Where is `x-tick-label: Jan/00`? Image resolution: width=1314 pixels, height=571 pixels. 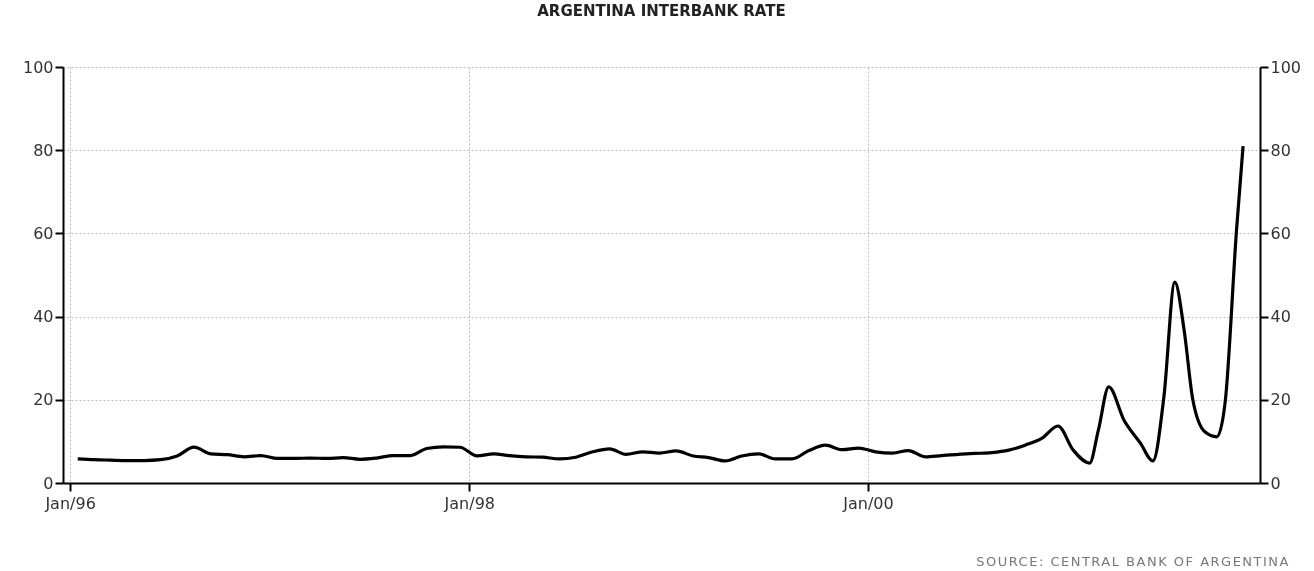
x-tick-label: Jan/00 is located at coordinates (868, 503).